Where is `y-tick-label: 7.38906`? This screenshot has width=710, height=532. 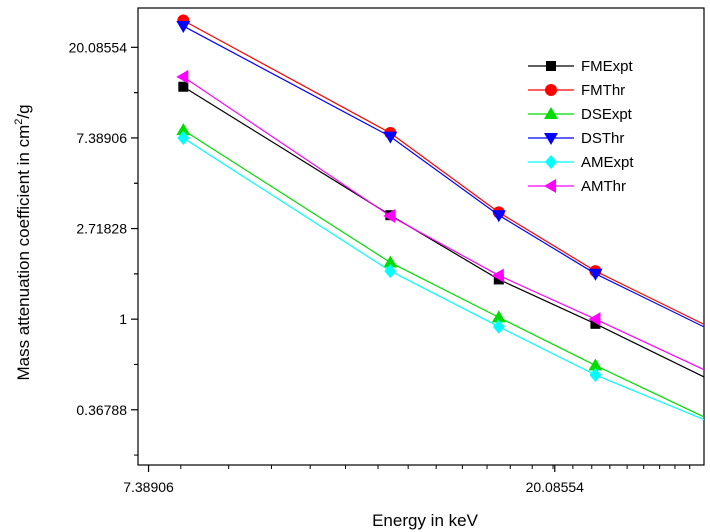
y-tick-label: 7.38906 is located at coordinates (101, 138).